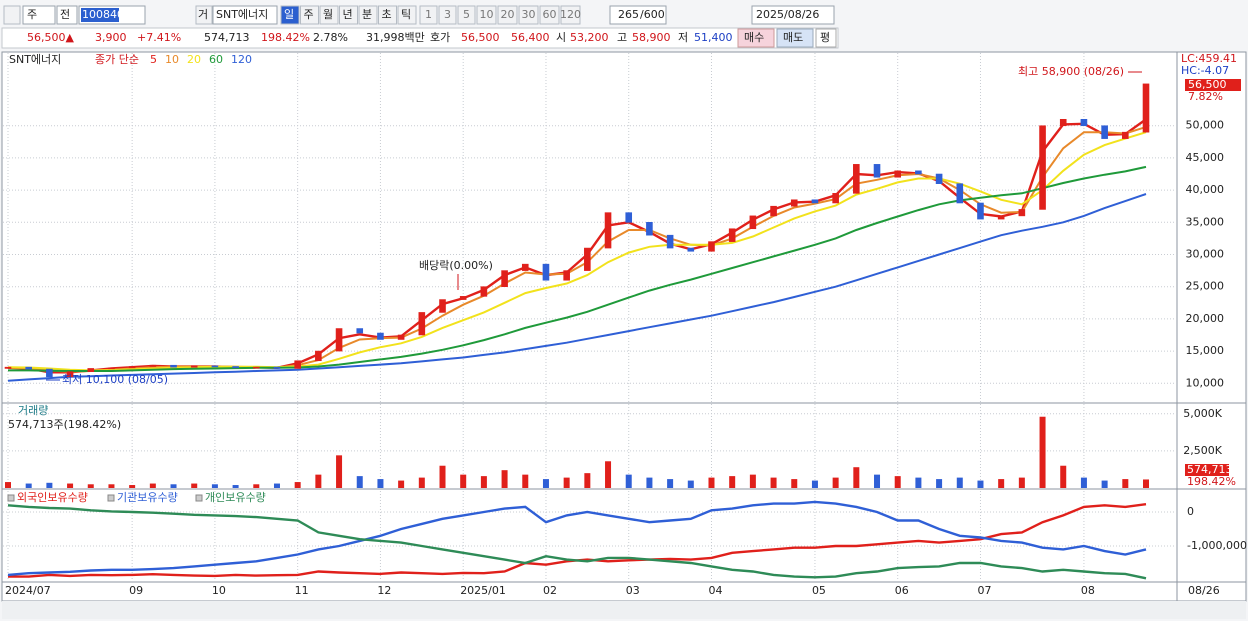  What do you see at coordinates (713, 37) in the screenshot?
I see `low: 51,400` at bounding box center [713, 37].